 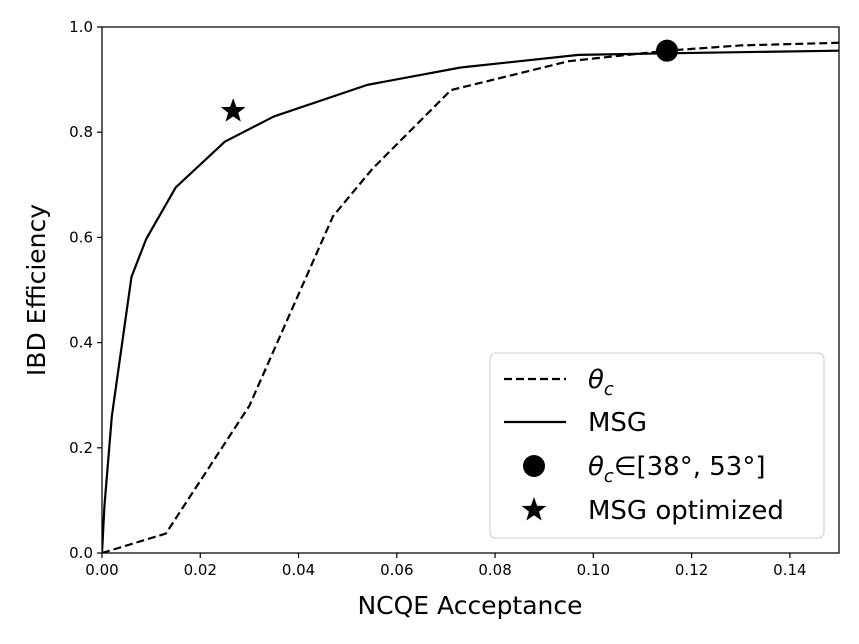 What do you see at coordinates (200, 570) in the screenshot?
I see `x-tick-label: 0.02` at bounding box center [200, 570].